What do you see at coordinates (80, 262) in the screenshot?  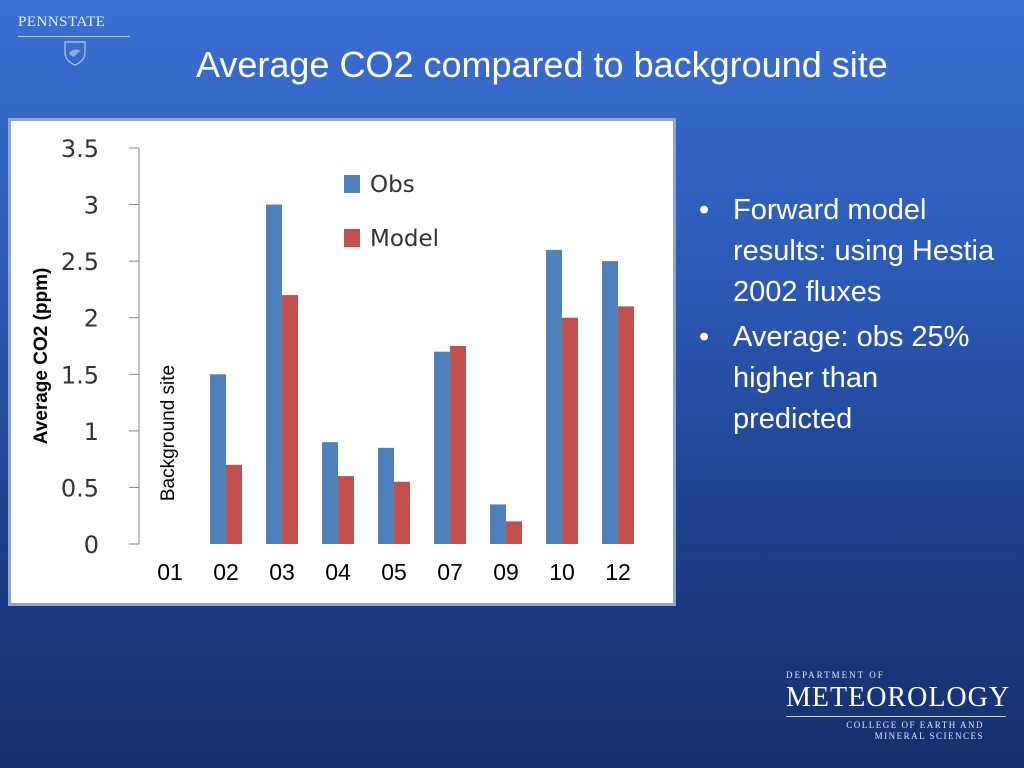 I see `y-tick-label: 2.5` at bounding box center [80, 262].